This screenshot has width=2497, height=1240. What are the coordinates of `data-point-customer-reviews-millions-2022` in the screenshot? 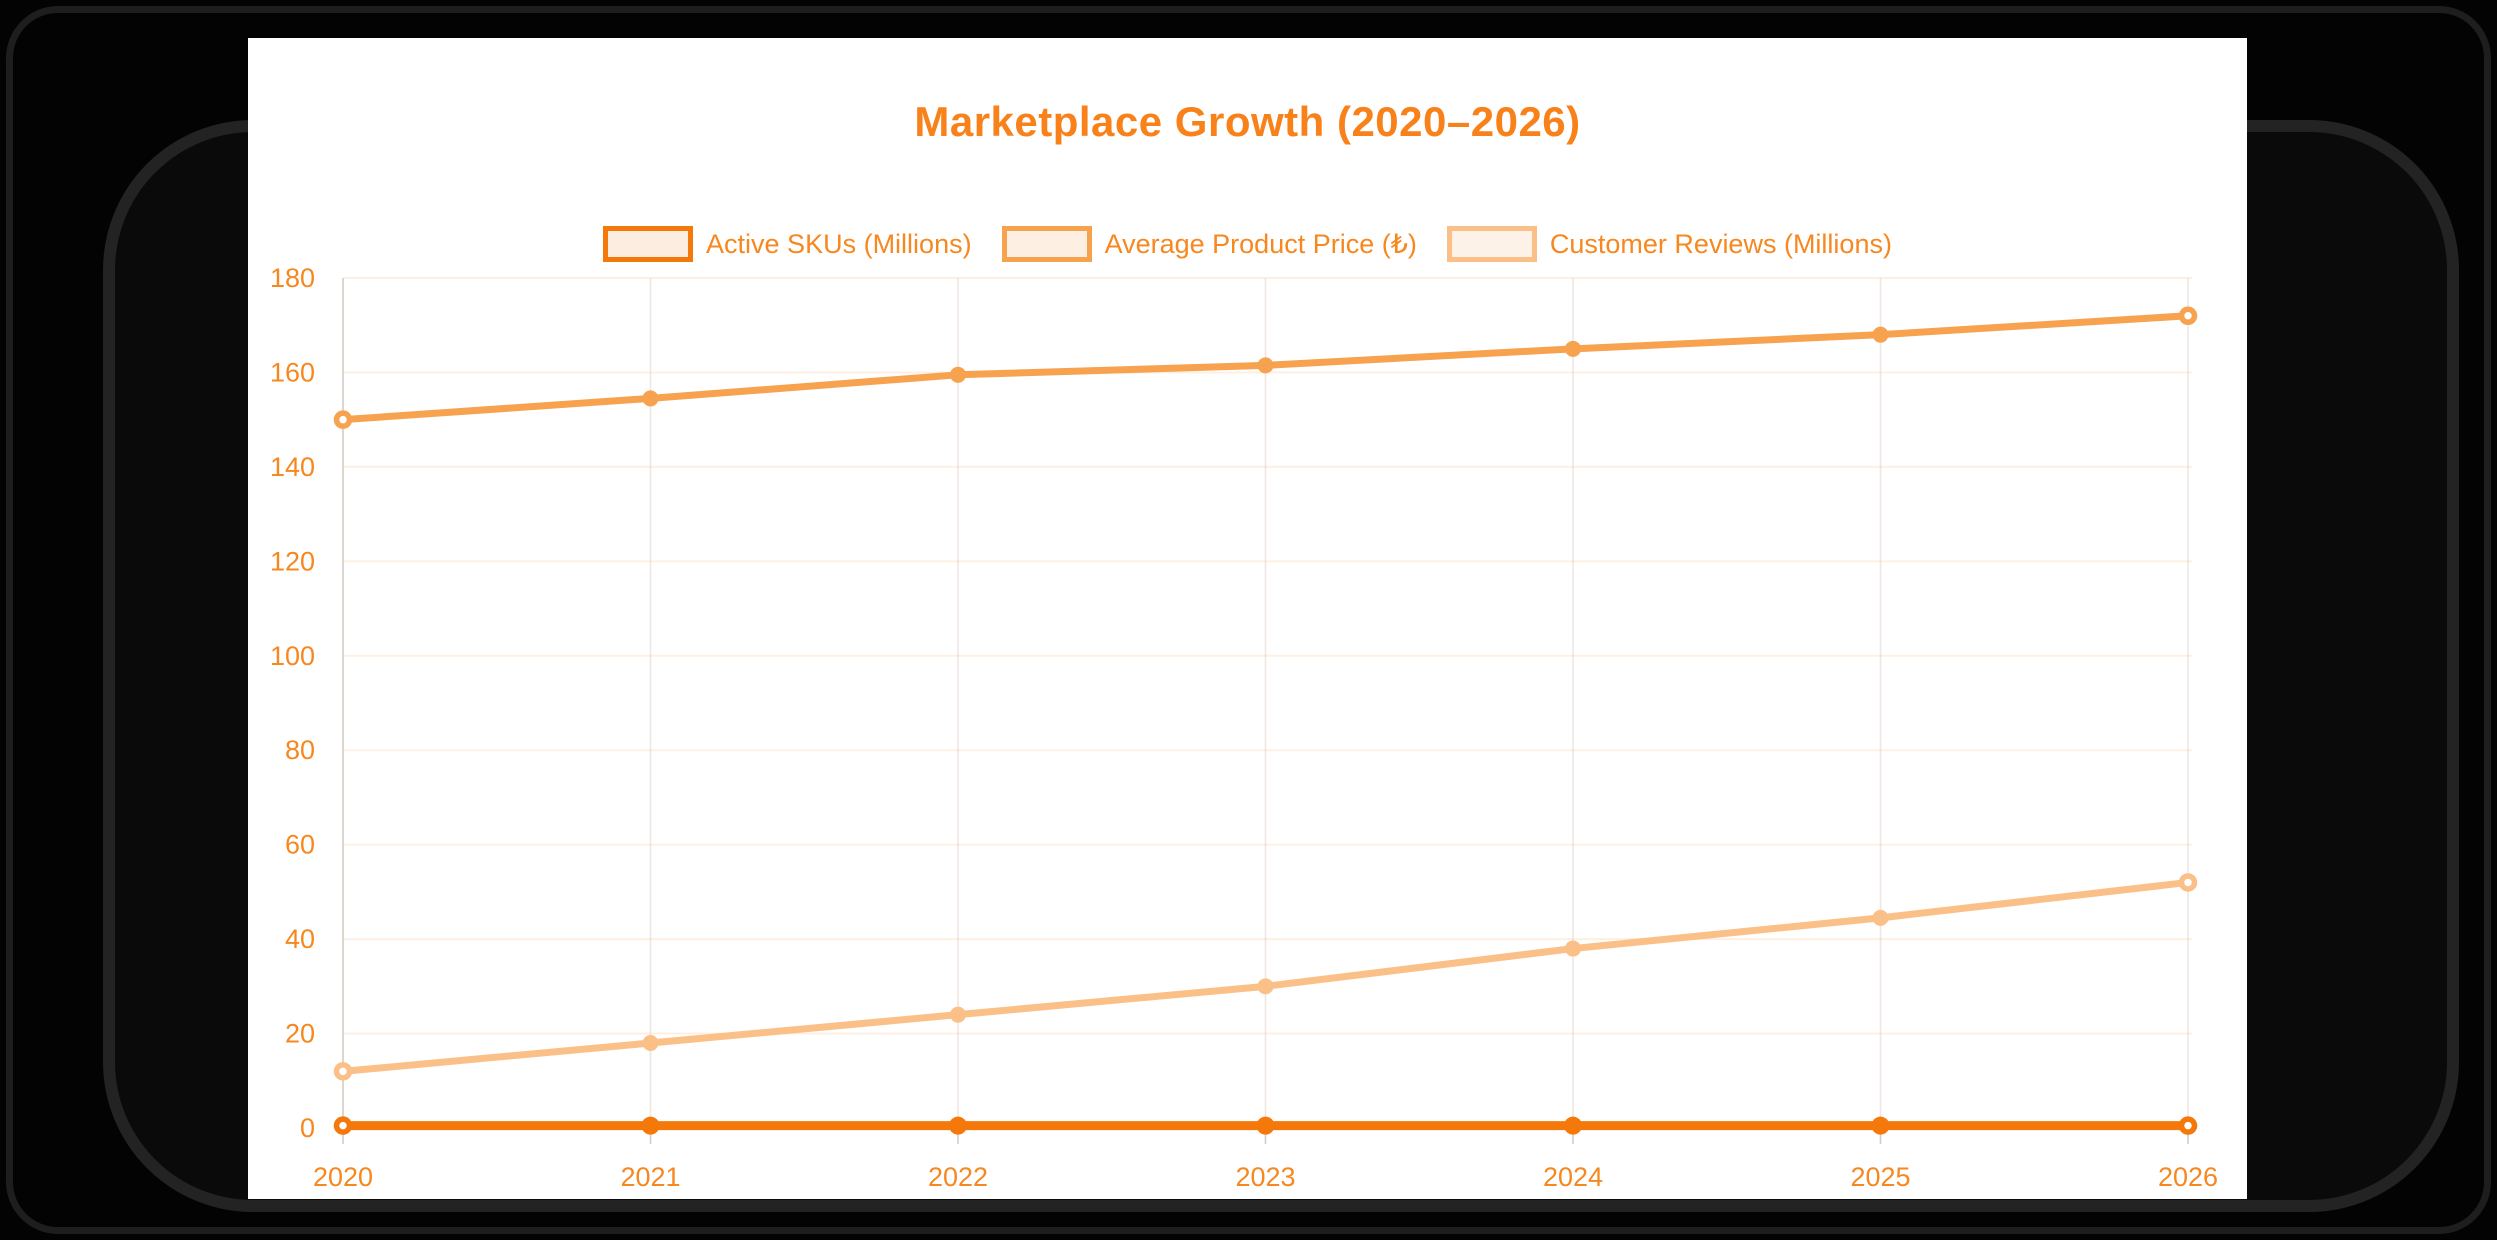 It's located at (958, 1014).